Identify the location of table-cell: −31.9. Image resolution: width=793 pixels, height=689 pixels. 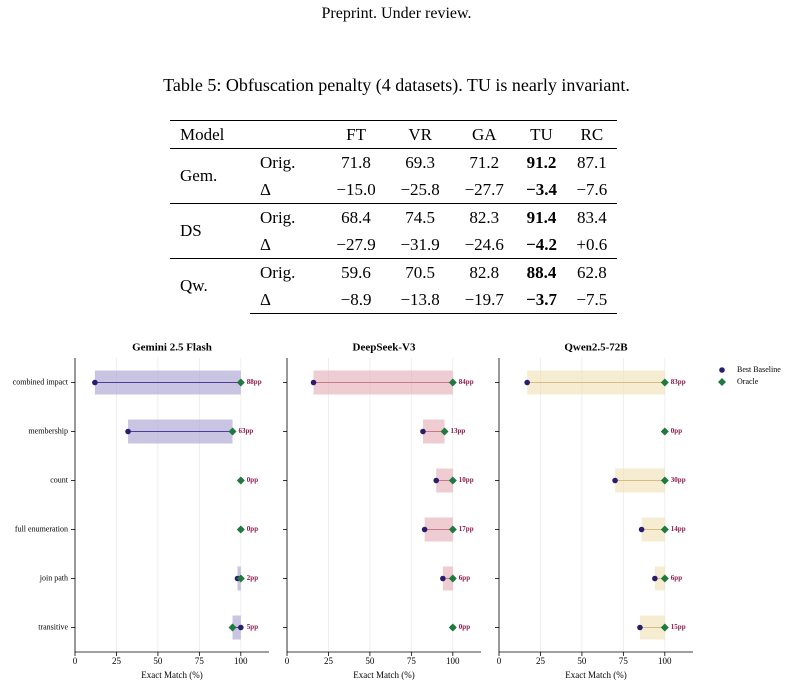
(420, 244).